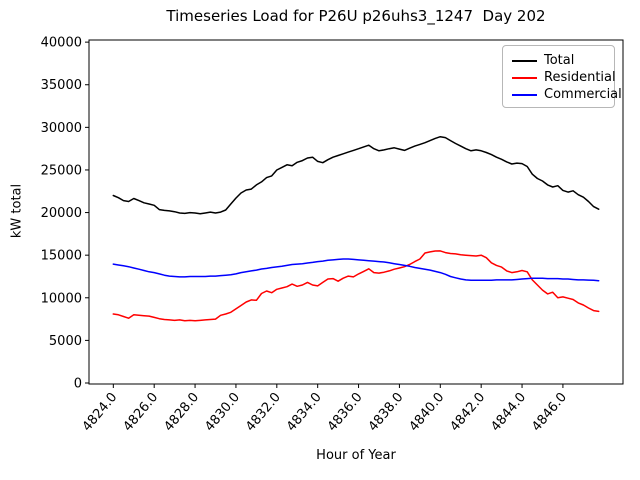 This screenshot has width=640, height=480. What do you see at coordinates (304, 412) in the screenshot?
I see `x-tick-label: 4834.0` at bounding box center [304, 412].